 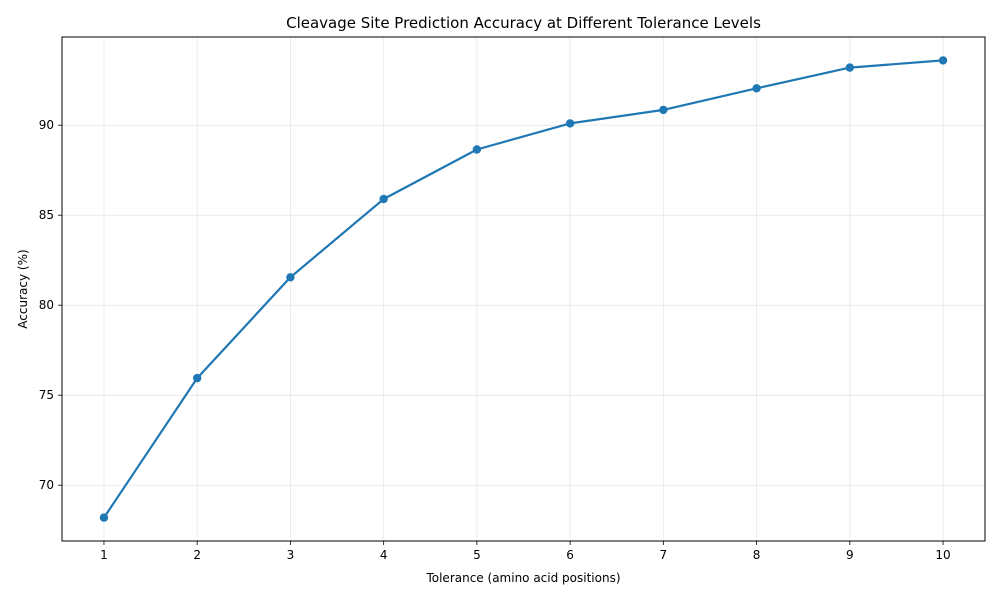 What do you see at coordinates (46, 395) in the screenshot?
I see `y-tick-label: 75` at bounding box center [46, 395].